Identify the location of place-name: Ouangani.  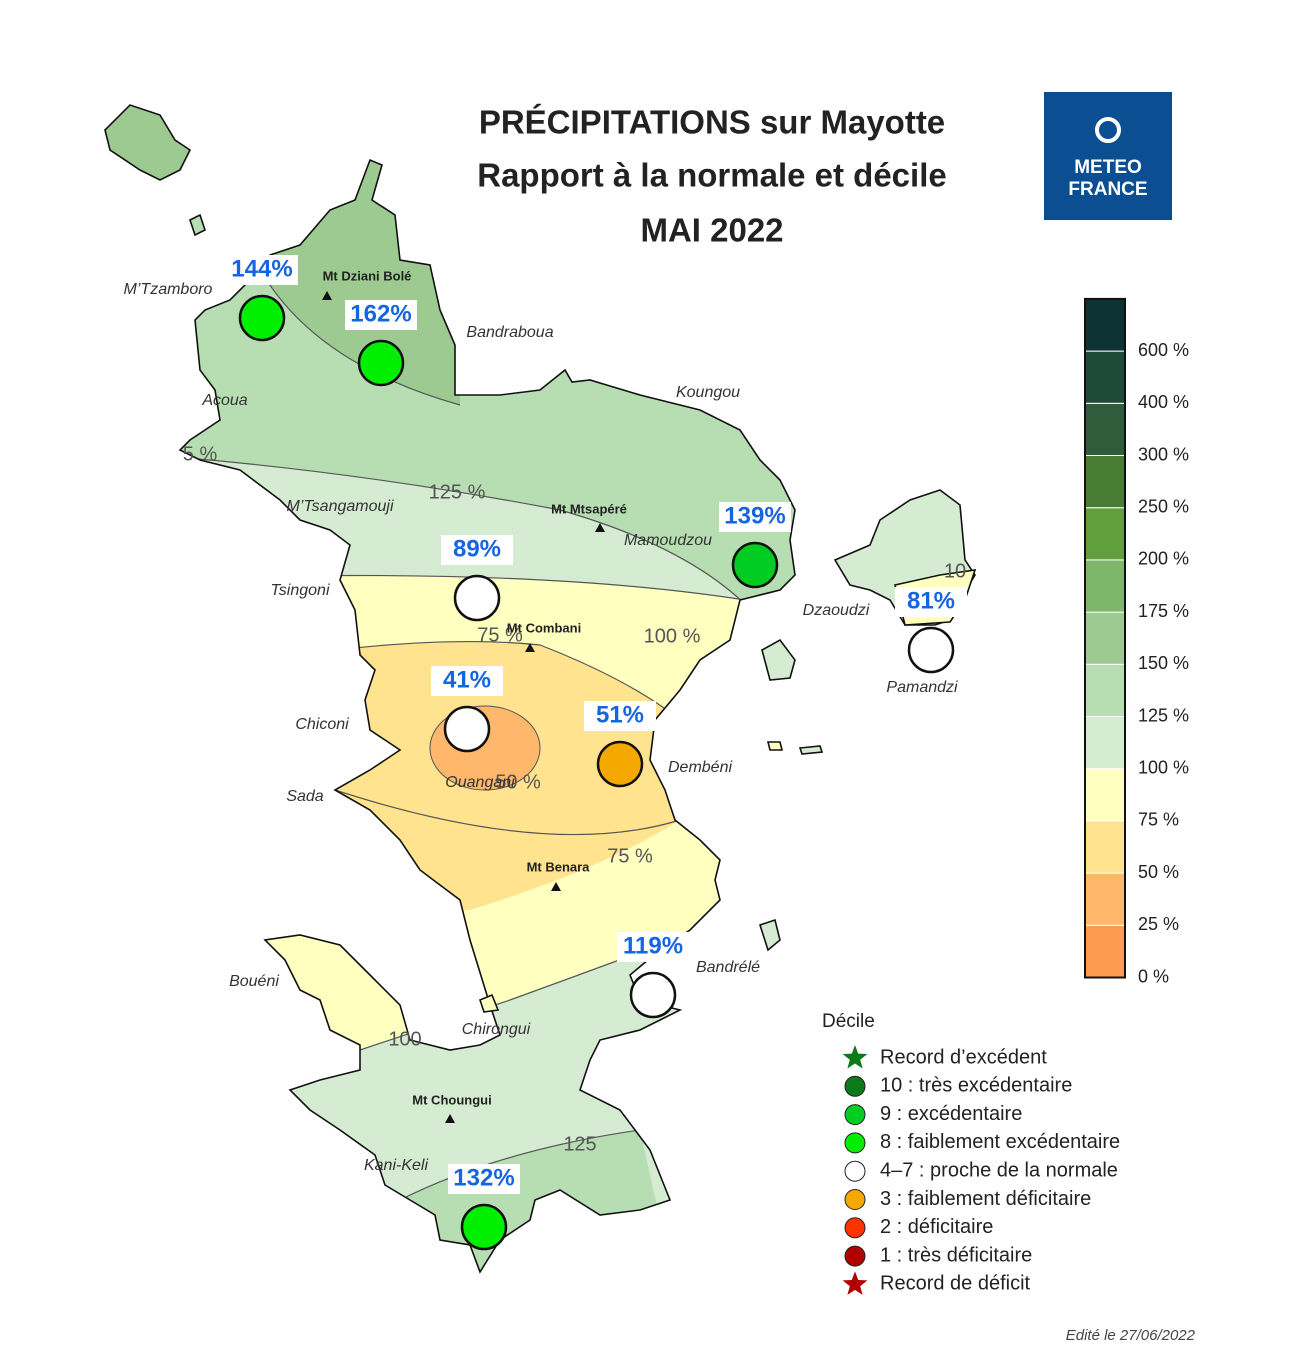
(480, 782).